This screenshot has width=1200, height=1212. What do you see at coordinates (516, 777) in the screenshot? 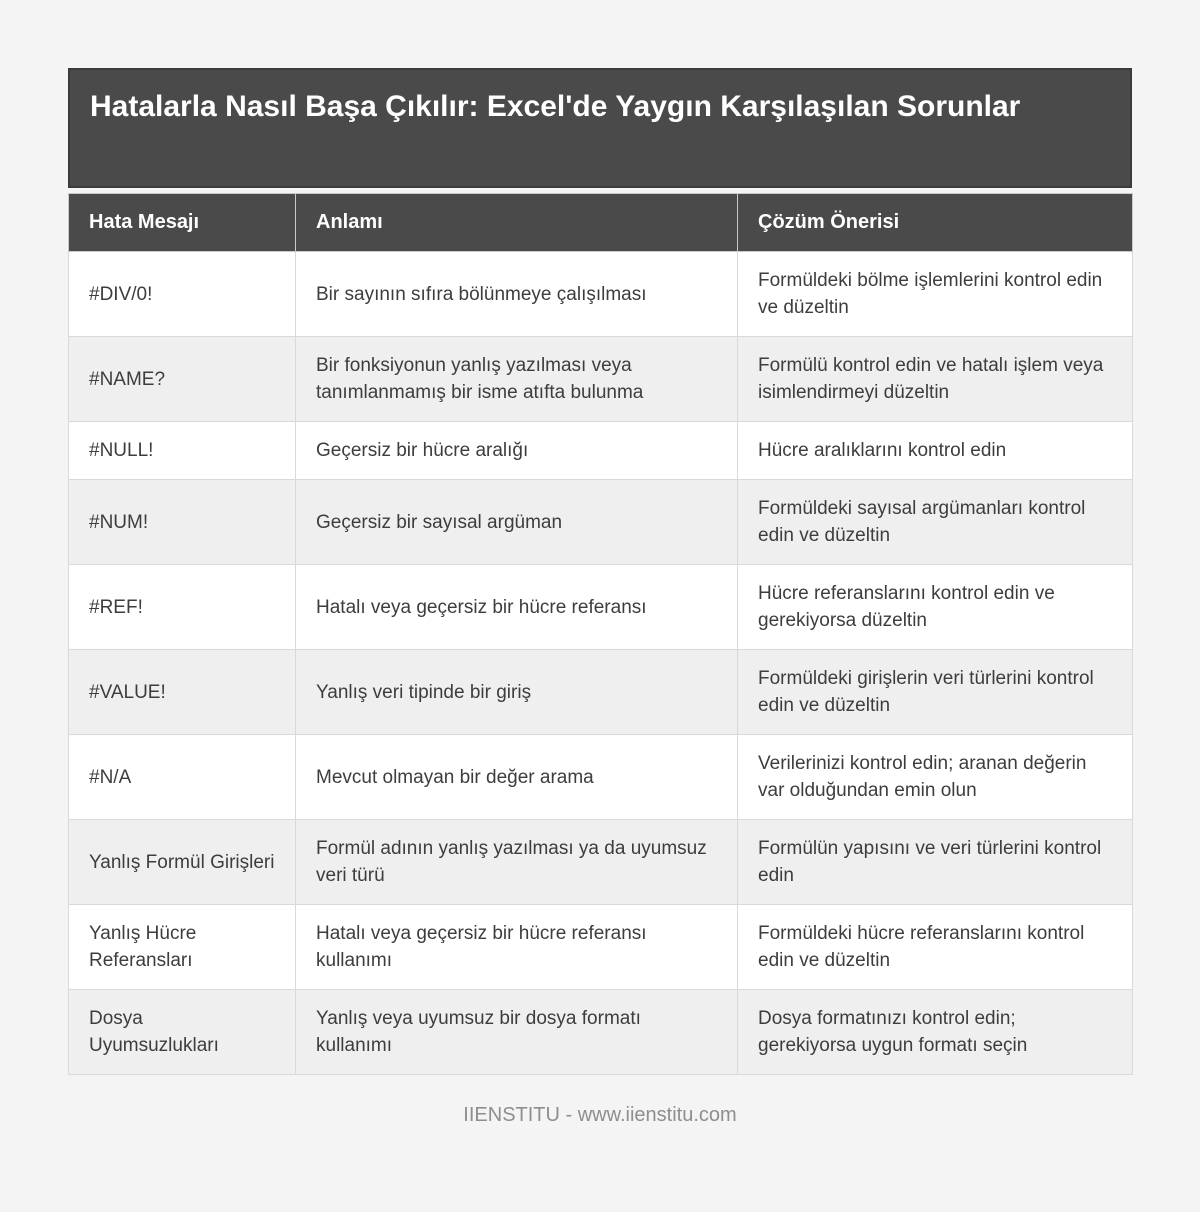
I see `meaning-cell: Mevcut olmayan bir değer arama` at bounding box center [516, 777].